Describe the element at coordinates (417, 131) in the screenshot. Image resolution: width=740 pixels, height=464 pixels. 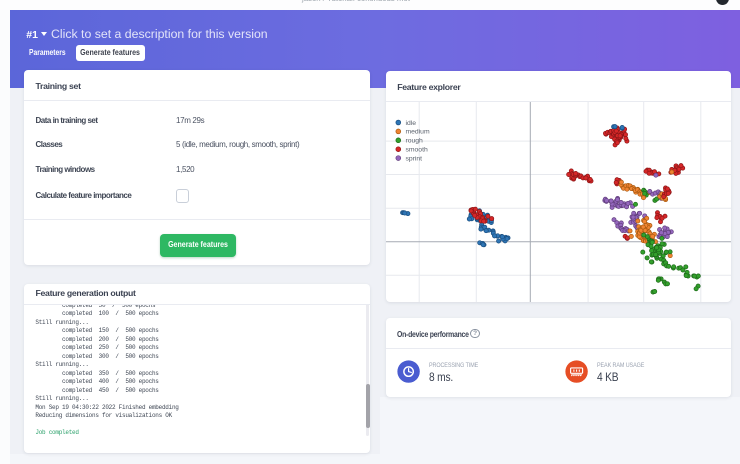
I see `svg-text: medium` at that location.